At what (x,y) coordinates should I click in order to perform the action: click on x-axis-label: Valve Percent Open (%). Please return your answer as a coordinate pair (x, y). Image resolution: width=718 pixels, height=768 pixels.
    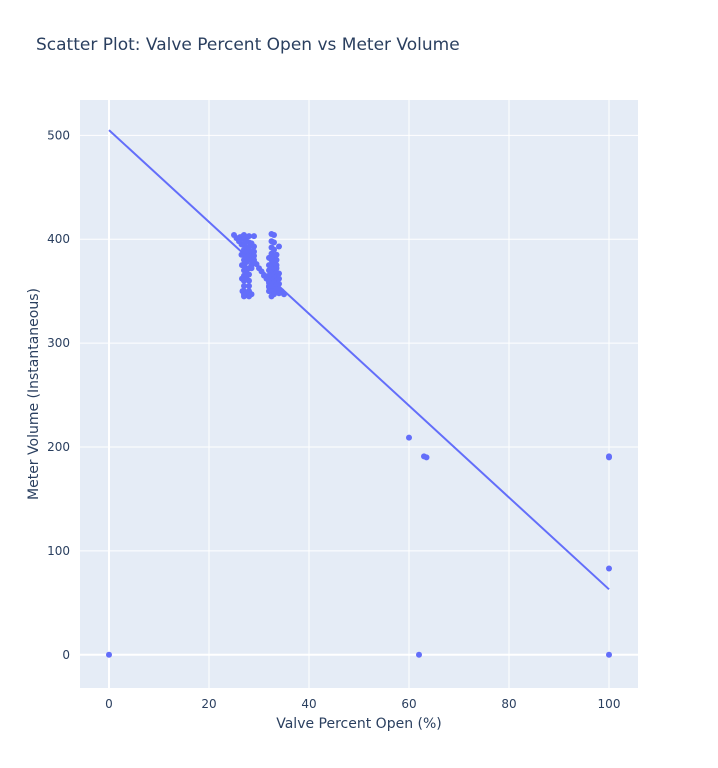
    Looking at the image, I should click on (359, 724).